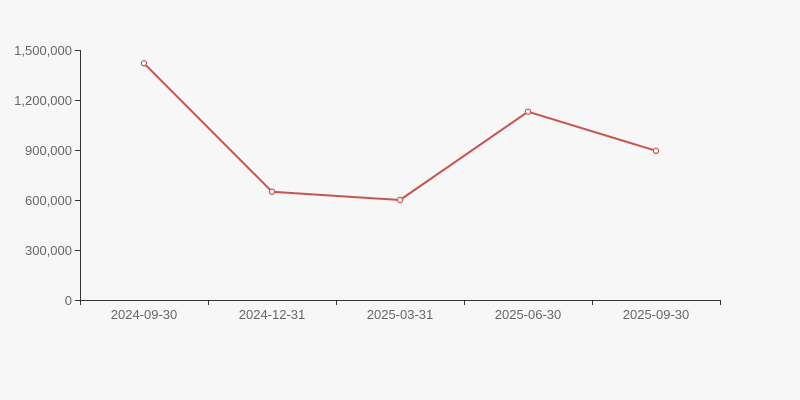 Image resolution: width=800 pixels, height=400 pixels. I want to click on x-axis-label: 2025-09-30, so click(656, 314).